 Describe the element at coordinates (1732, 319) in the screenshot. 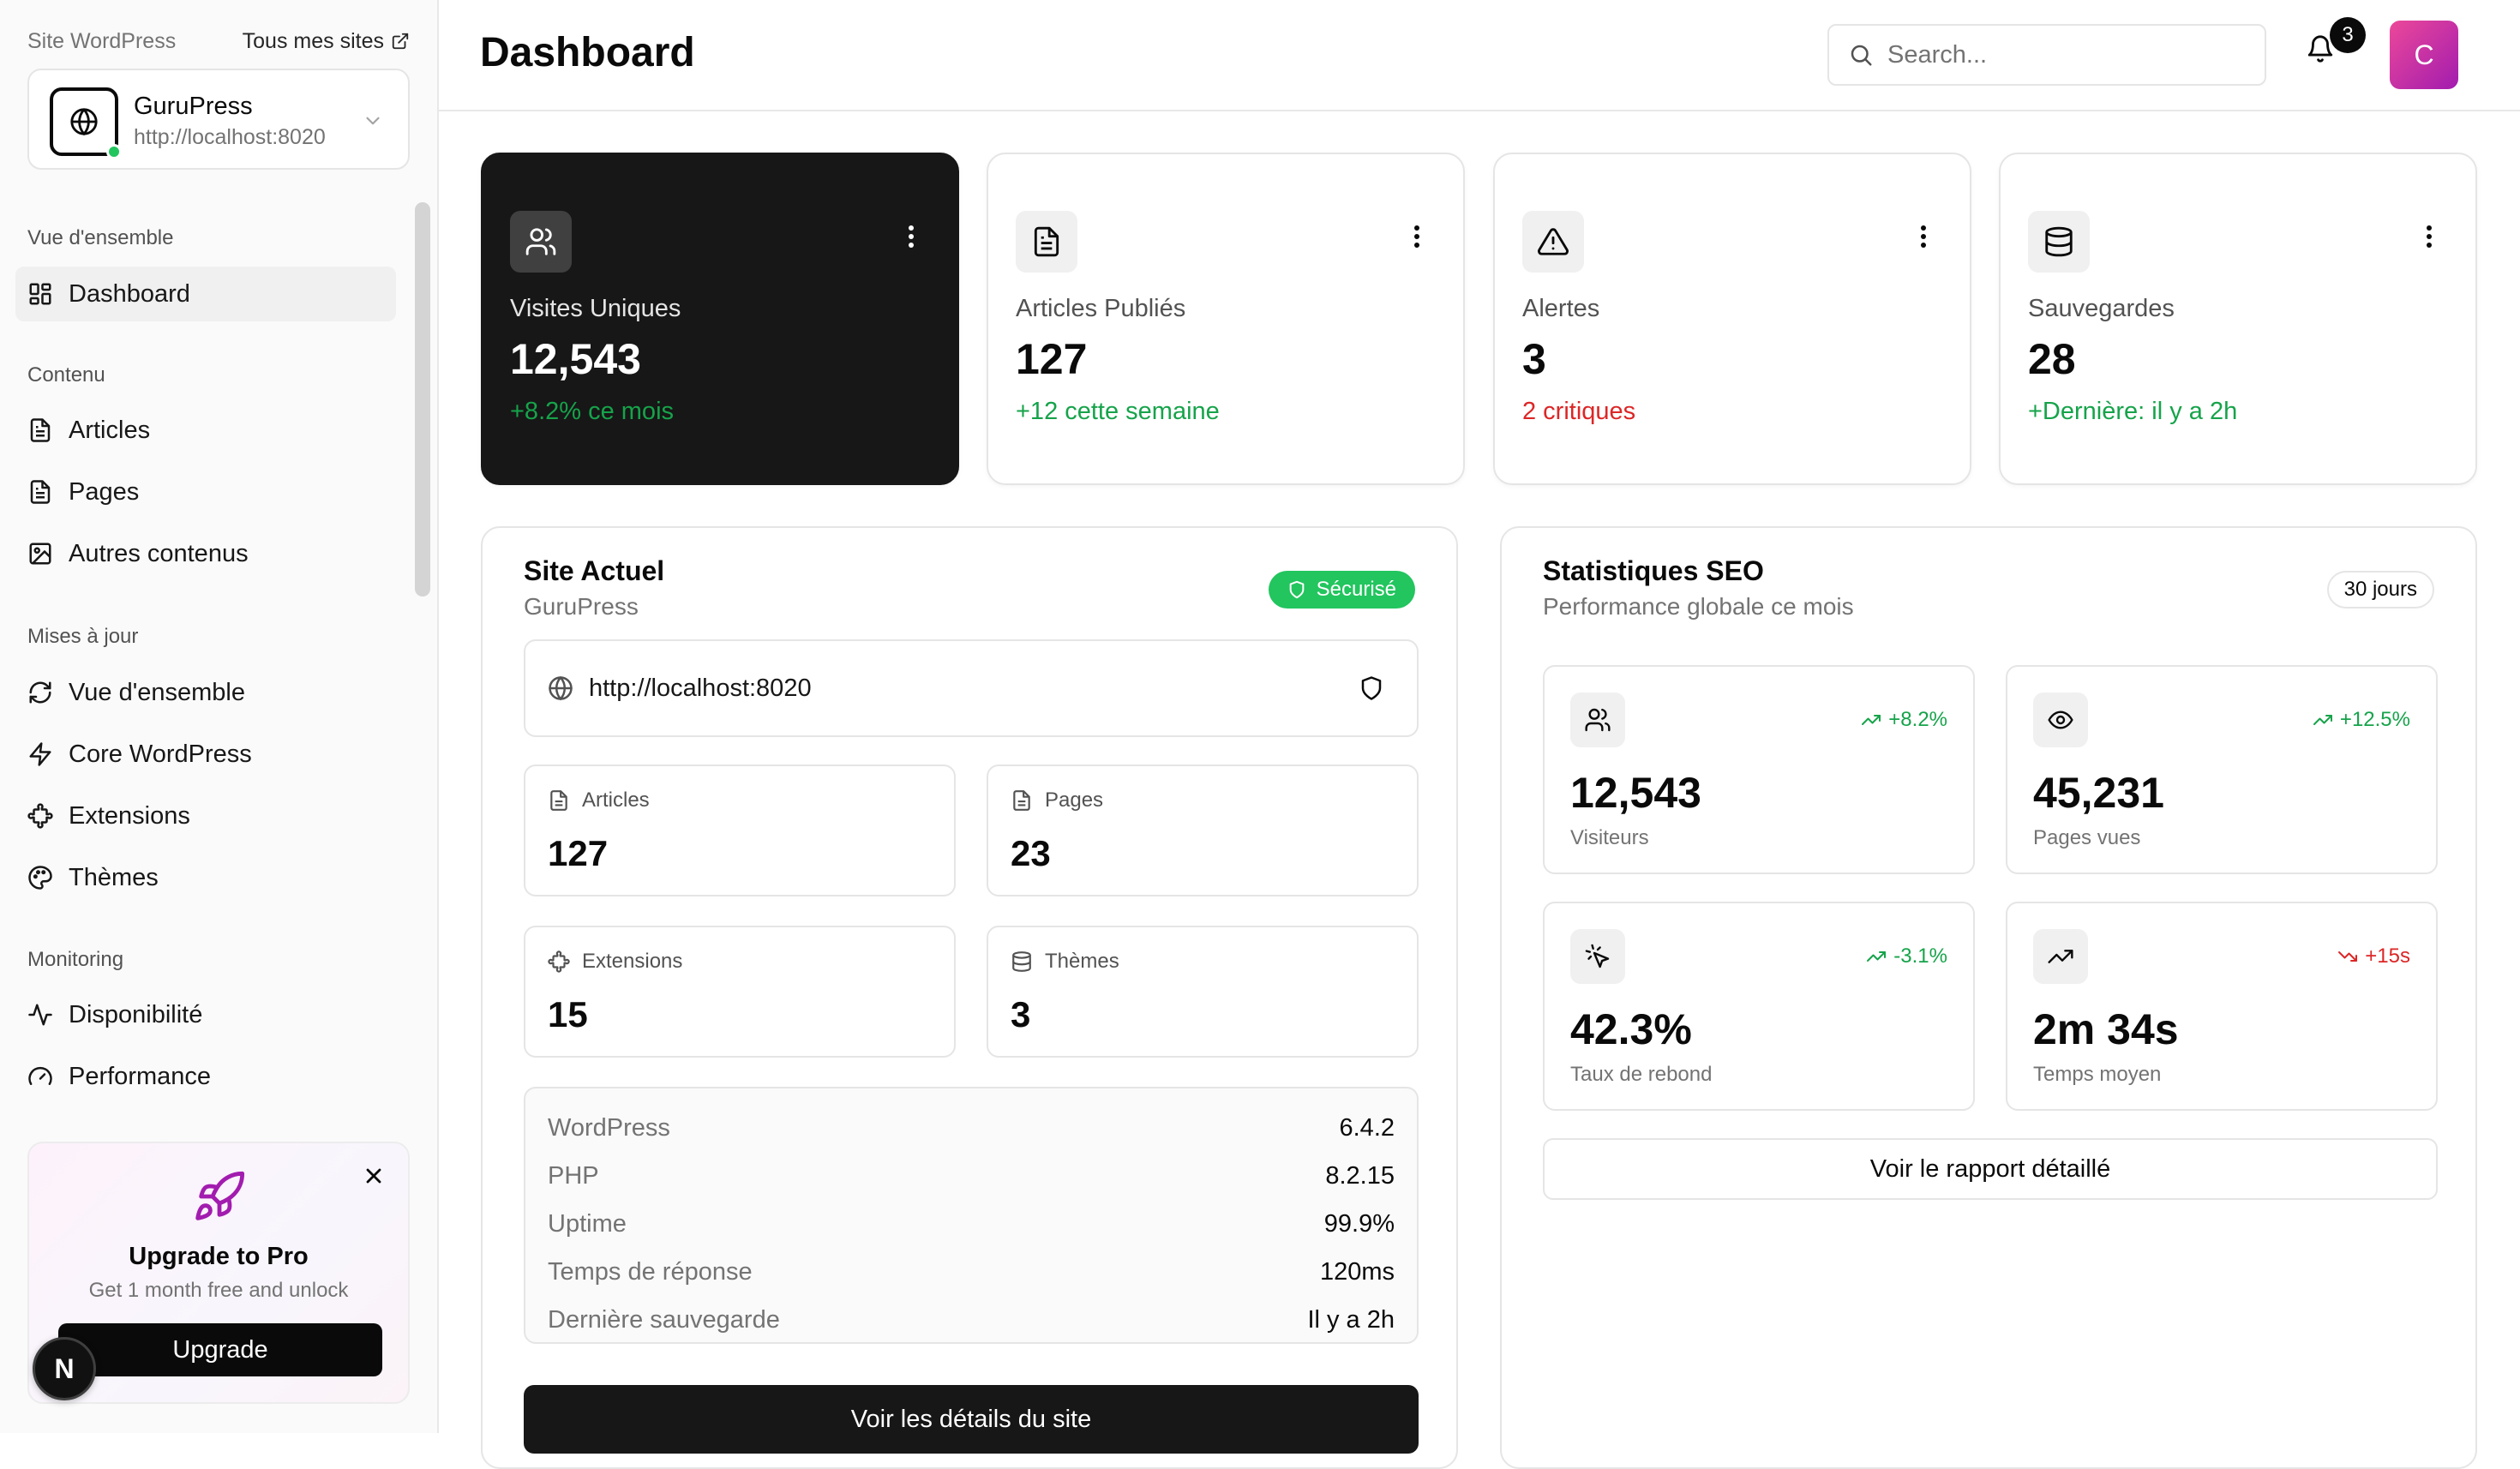

I see `stat-card-alerts: Alertes 3 2 critiques` at that location.